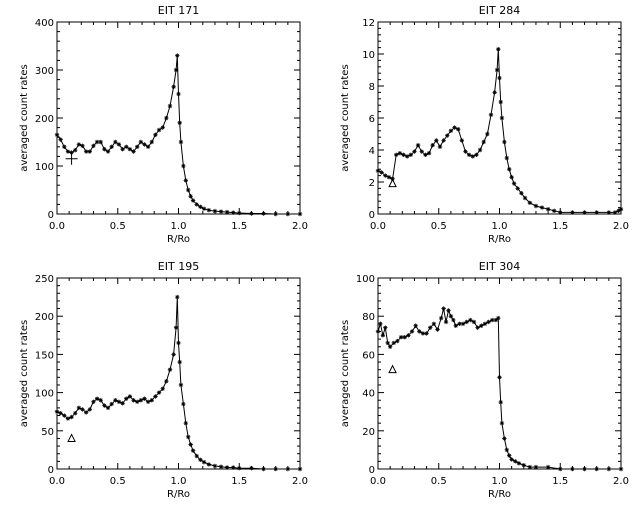 This screenshot has width=640, height=512. Describe the element at coordinates (372, 215) in the screenshot. I see `y-tick-label-2: 0` at that location.